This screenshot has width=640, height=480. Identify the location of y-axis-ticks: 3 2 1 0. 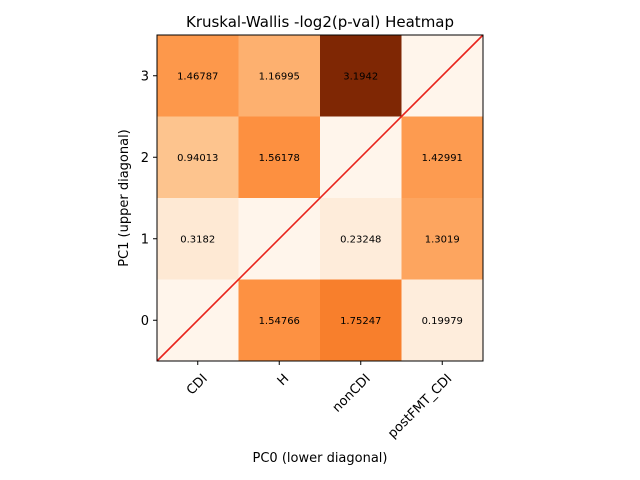
(149, 199).